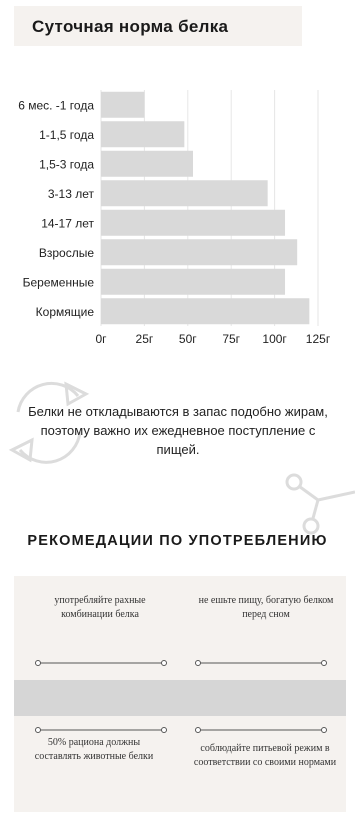 The width and height of the screenshot is (355, 816). Describe the element at coordinates (100, 607) in the screenshot. I see `recommendation-card-1: употребляйте рахные комбинации белка` at that location.